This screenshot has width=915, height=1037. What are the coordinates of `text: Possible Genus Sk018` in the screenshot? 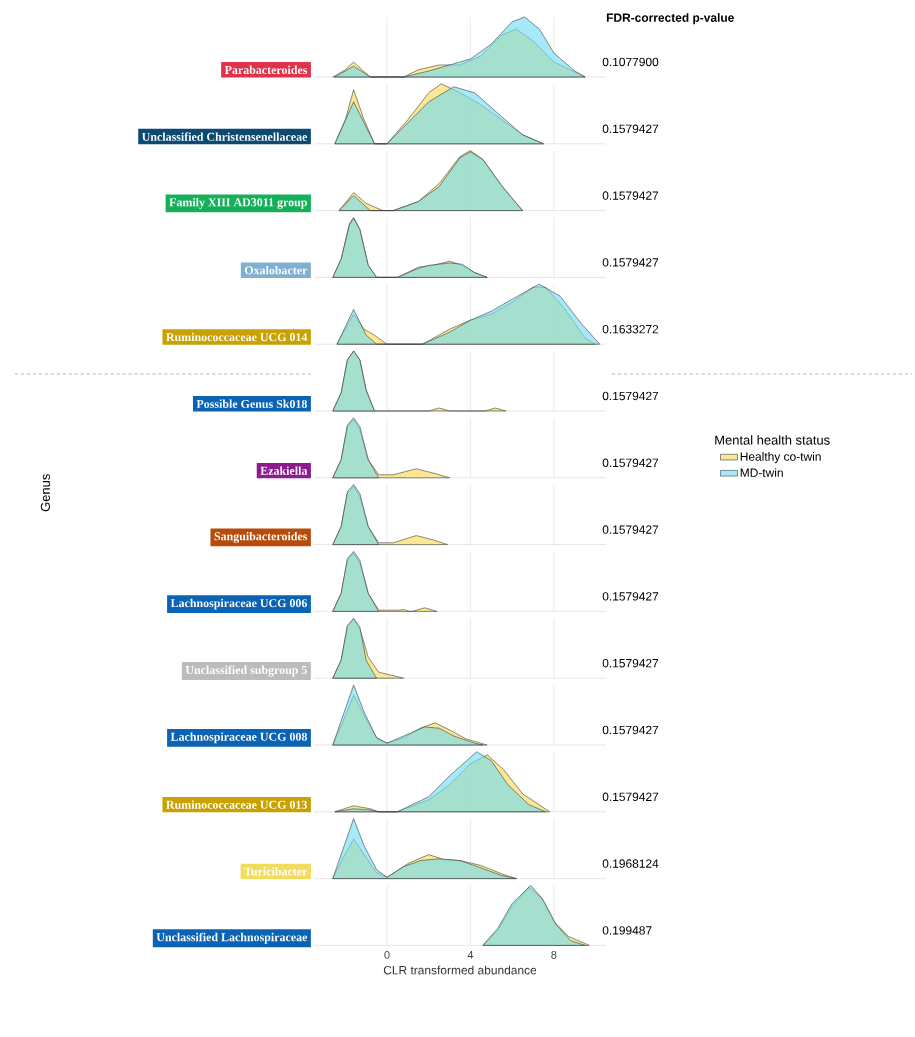 It's located at (251, 404).